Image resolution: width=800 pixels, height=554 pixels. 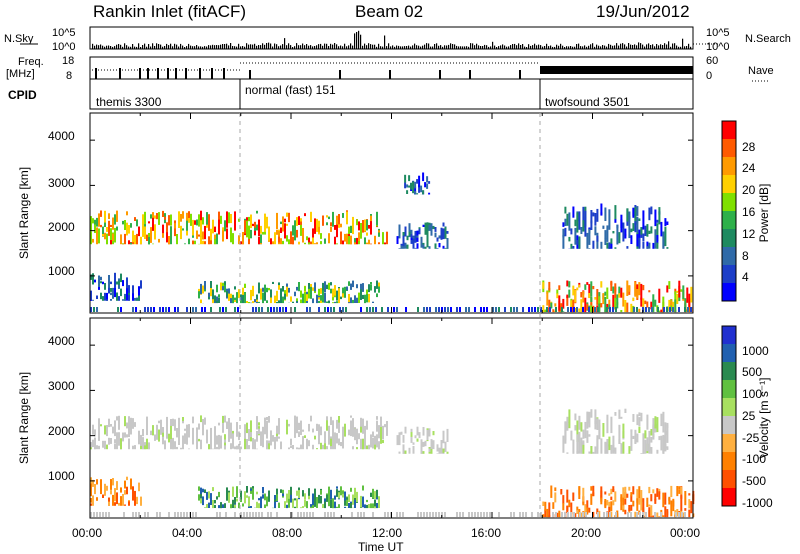 What do you see at coordinates (24, 213) in the screenshot?
I see `power-ylabel: Slant Range [km]` at bounding box center [24, 213].